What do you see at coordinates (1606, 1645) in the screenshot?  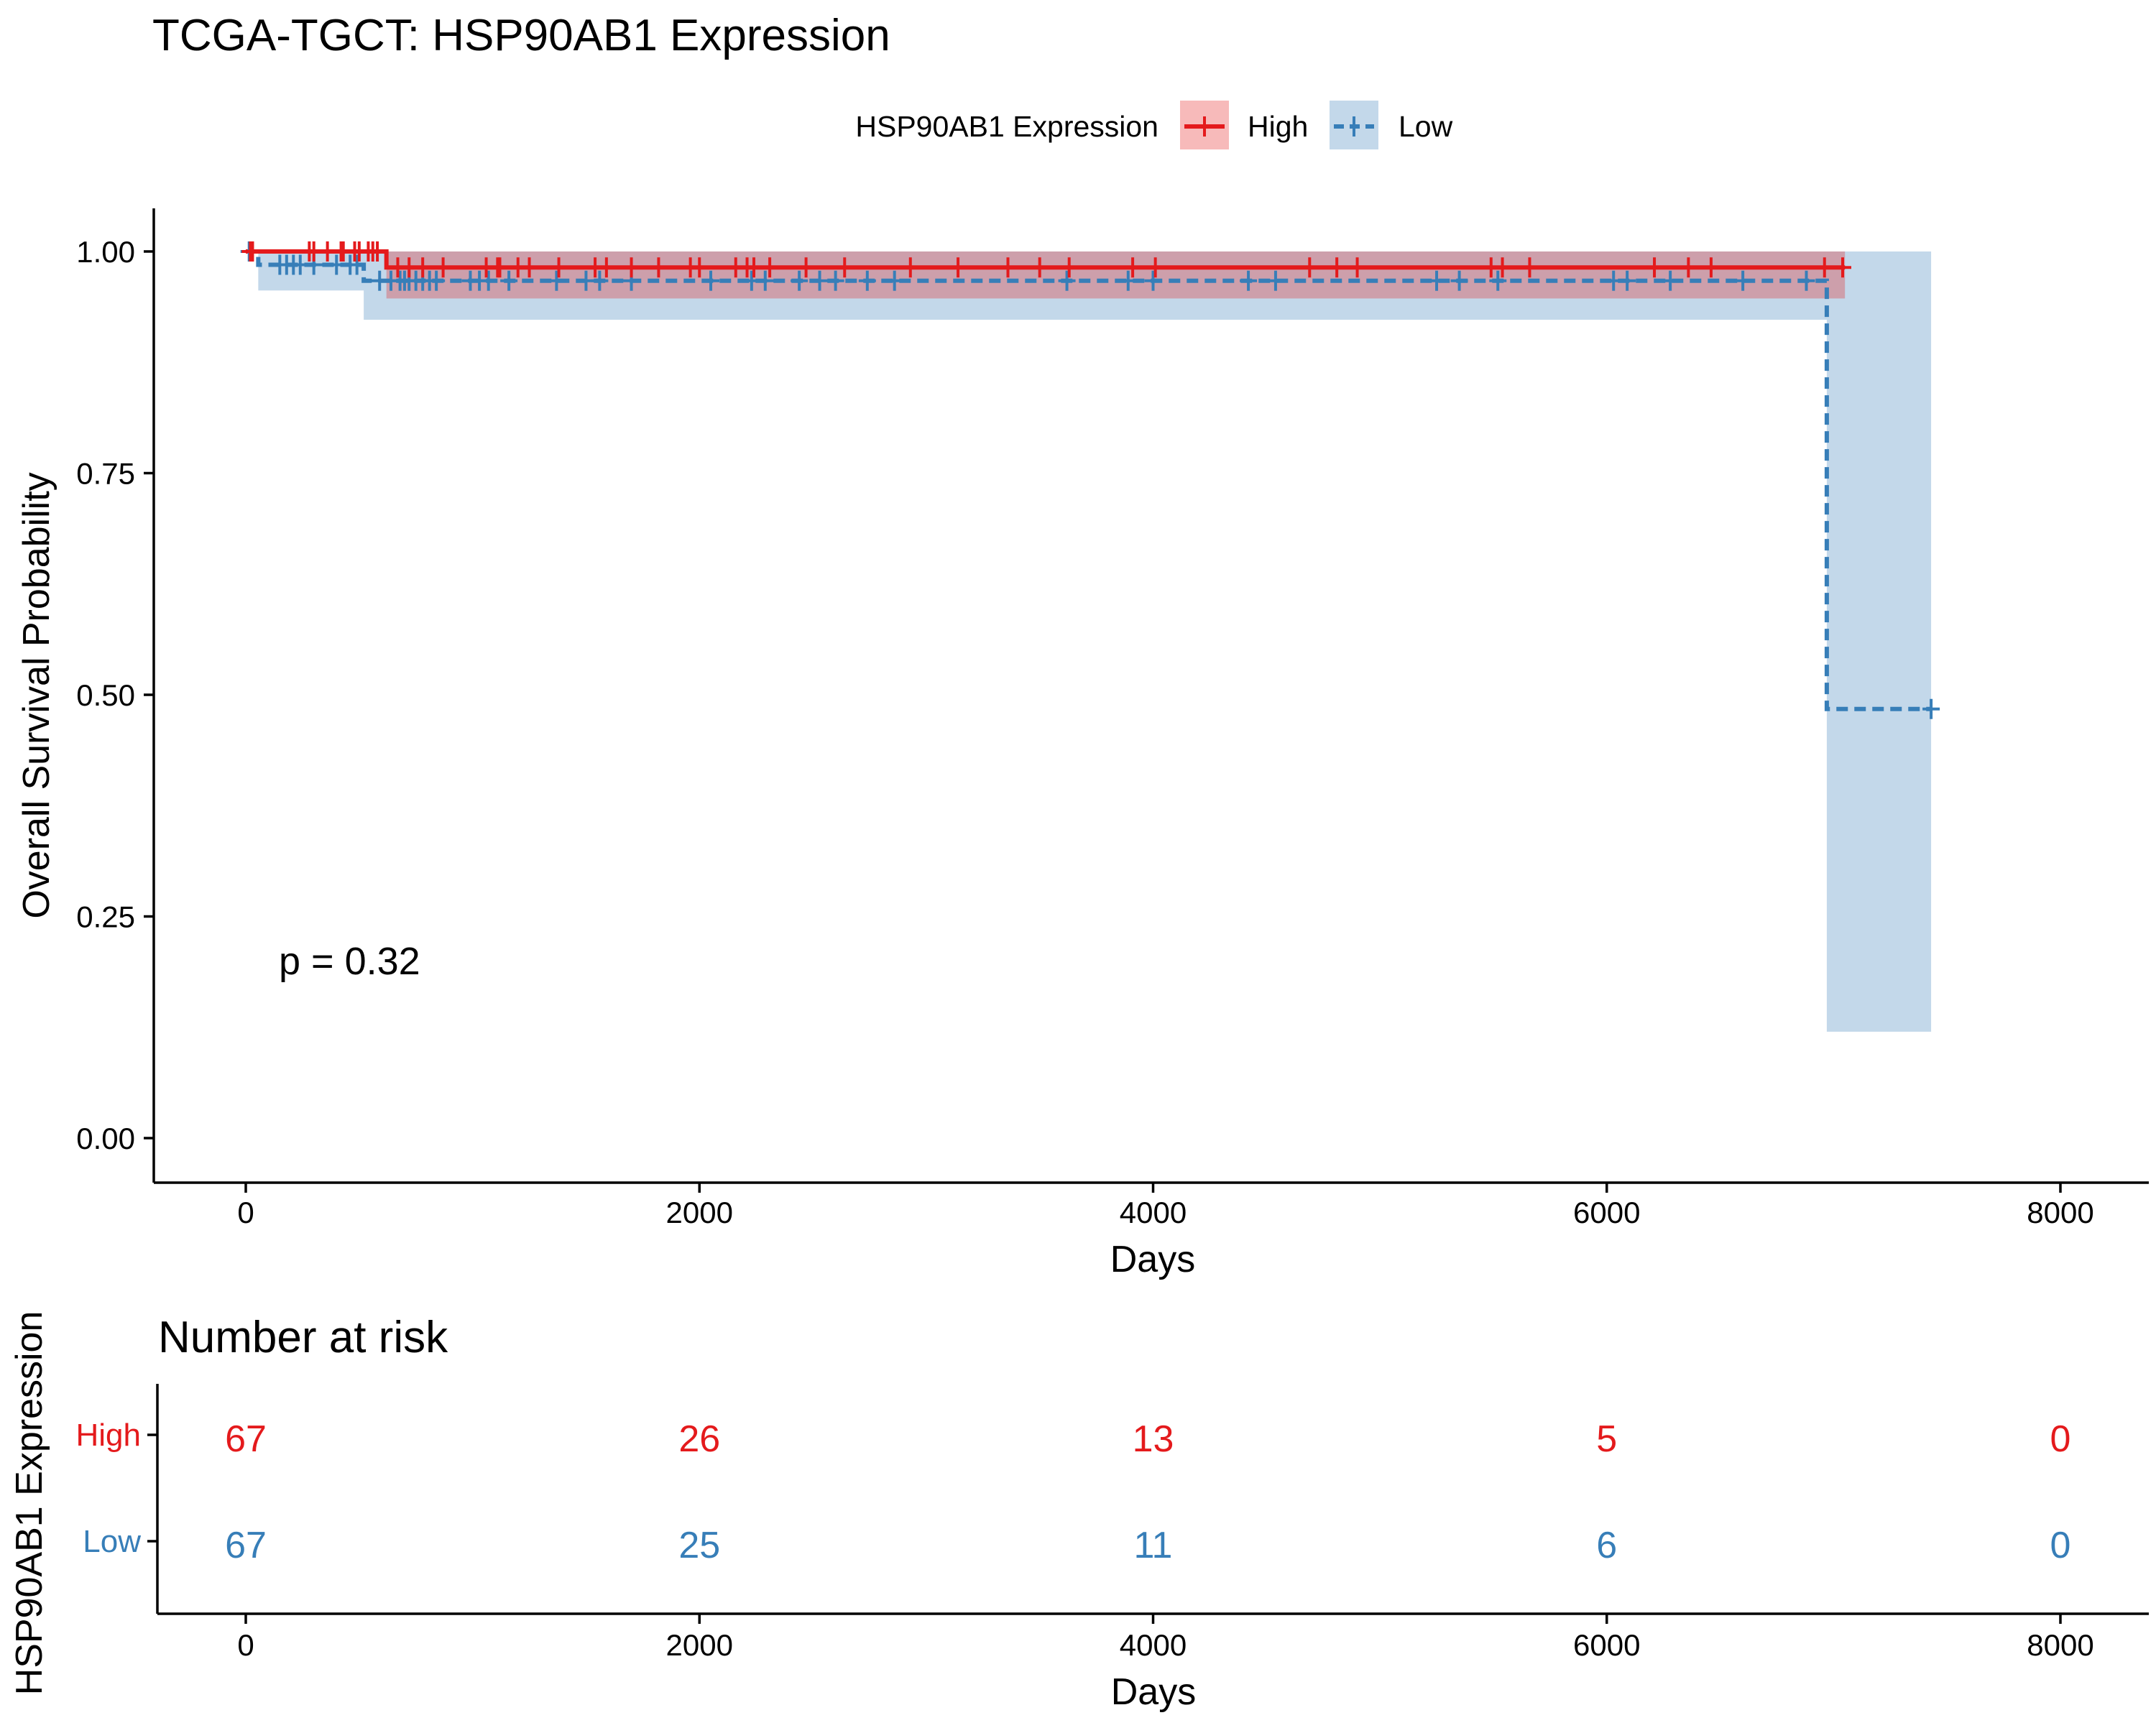 I see `risk-x-tick-label: 6000` at bounding box center [1606, 1645].